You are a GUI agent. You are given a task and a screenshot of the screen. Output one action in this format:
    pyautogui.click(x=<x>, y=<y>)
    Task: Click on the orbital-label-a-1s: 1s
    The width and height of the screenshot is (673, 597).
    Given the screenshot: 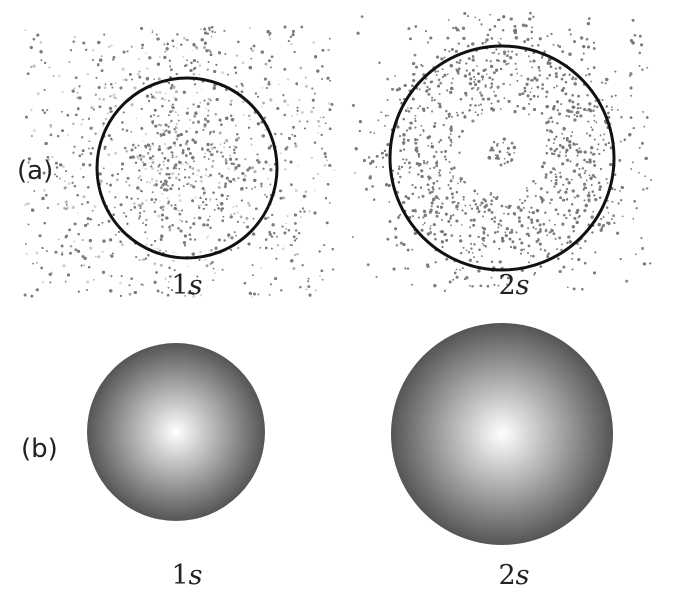 What is the action you would take?
    pyautogui.click(x=186, y=285)
    